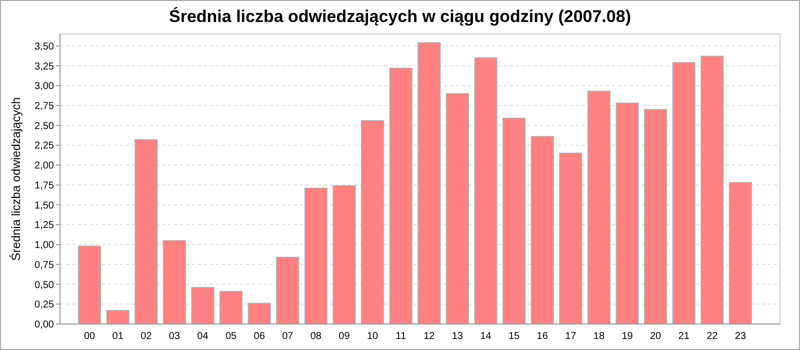 This screenshot has width=800, height=350. Describe the element at coordinates (44, 166) in the screenshot. I see `y-tick-label: 2,00` at that location.